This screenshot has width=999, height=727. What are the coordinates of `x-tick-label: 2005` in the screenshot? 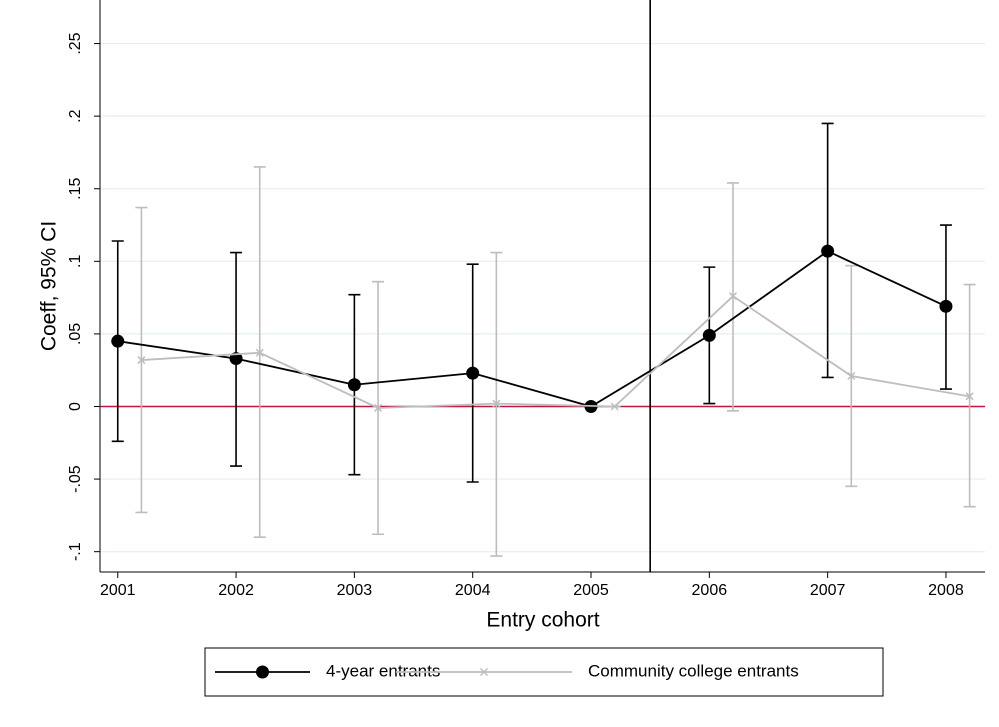 It's located at (591, 590).